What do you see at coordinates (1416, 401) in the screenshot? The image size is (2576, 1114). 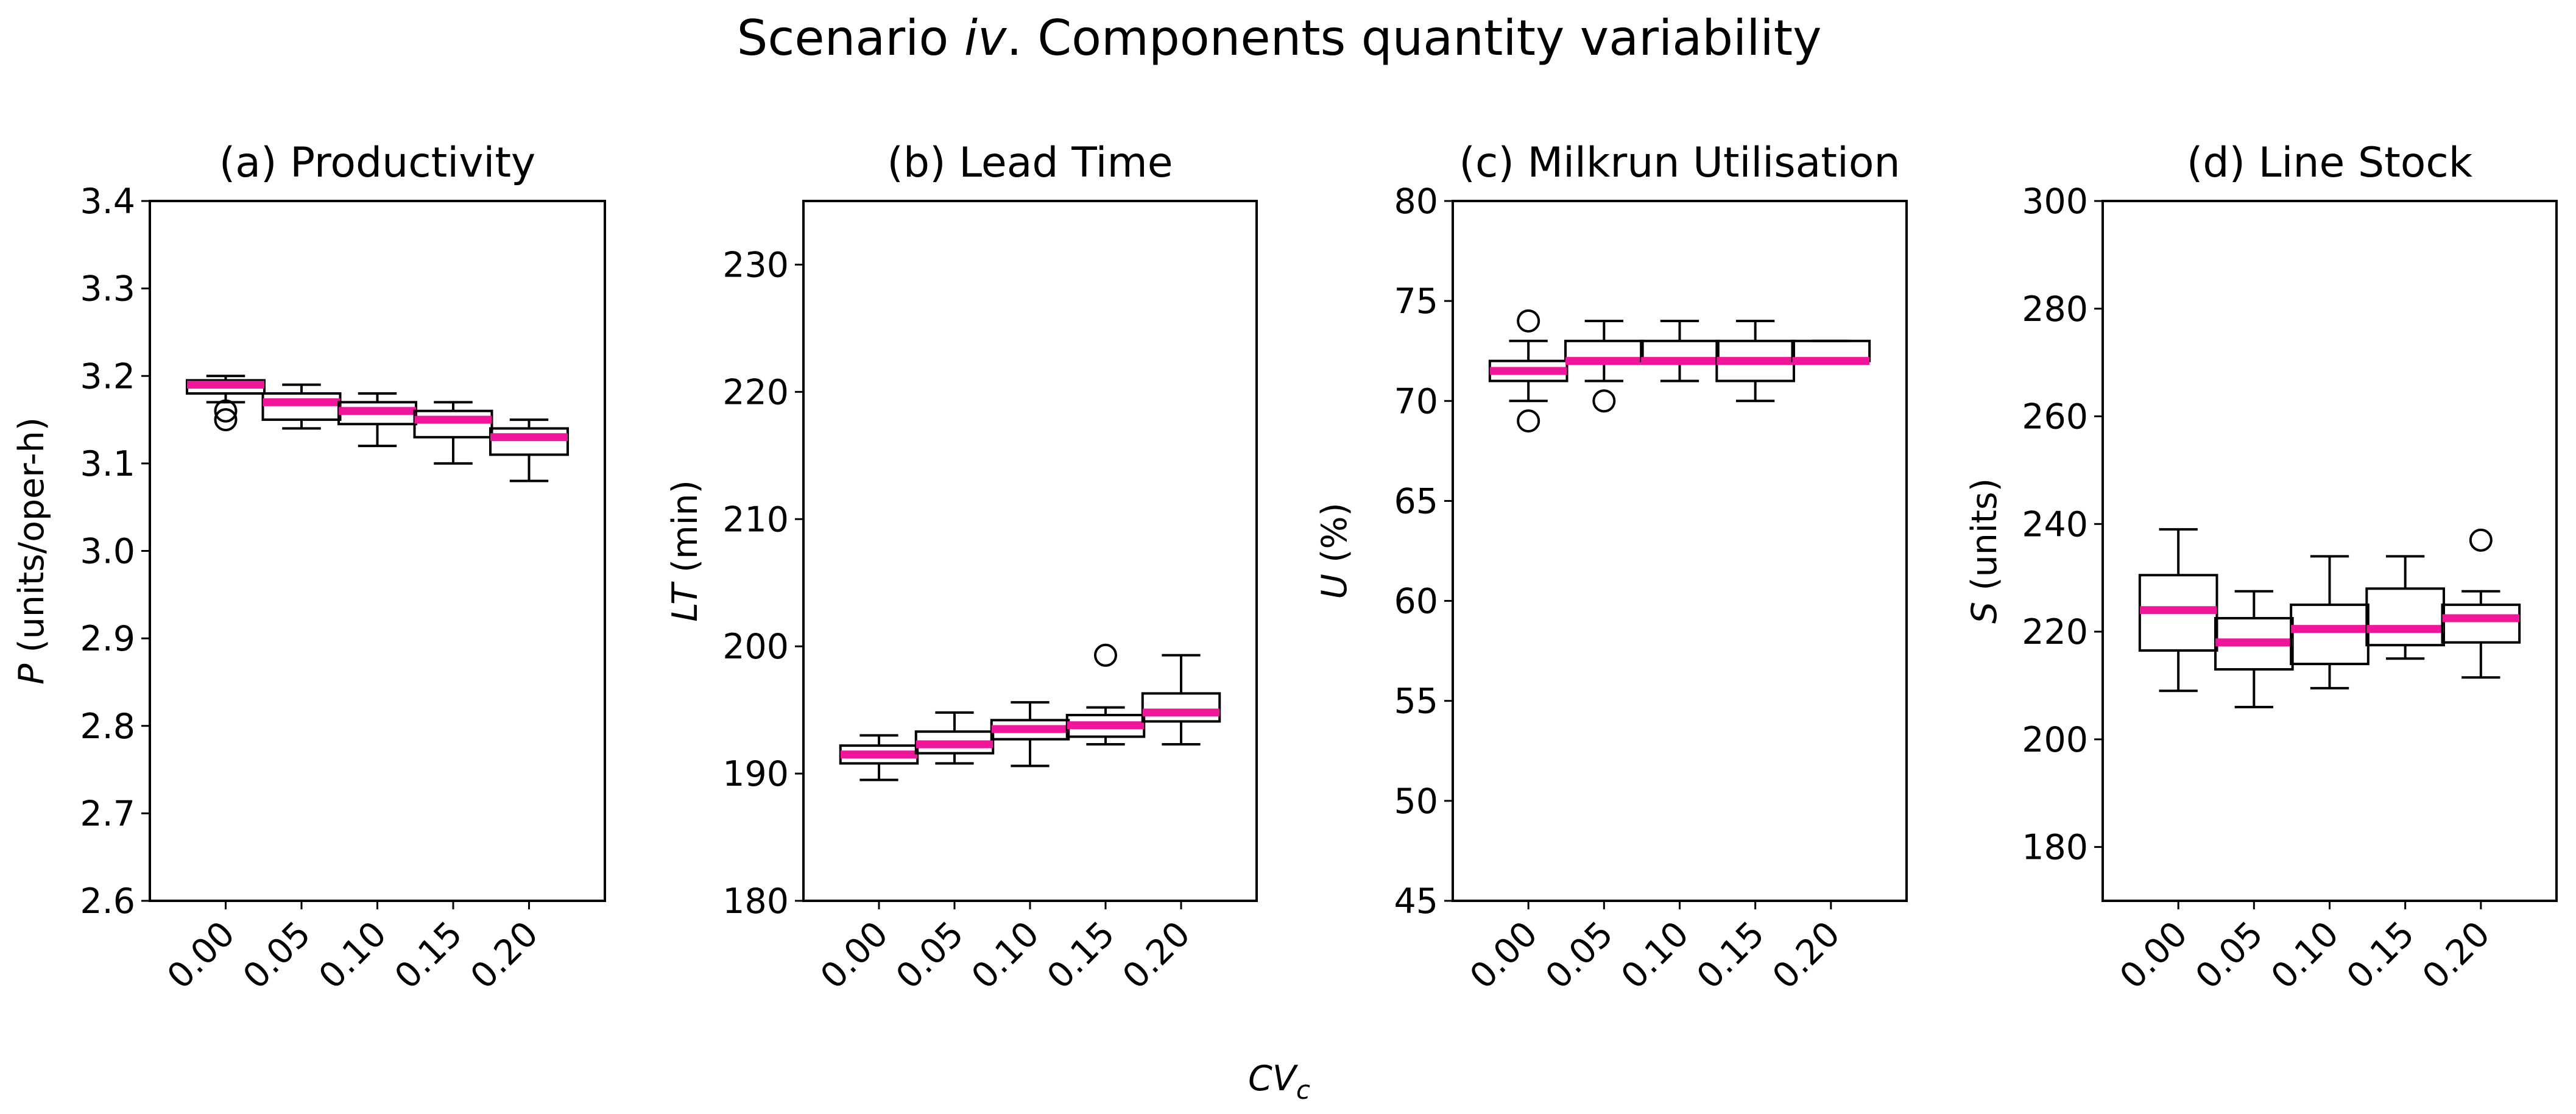 I see `y-tick-label: 70` at bounding box center [1416, 401].